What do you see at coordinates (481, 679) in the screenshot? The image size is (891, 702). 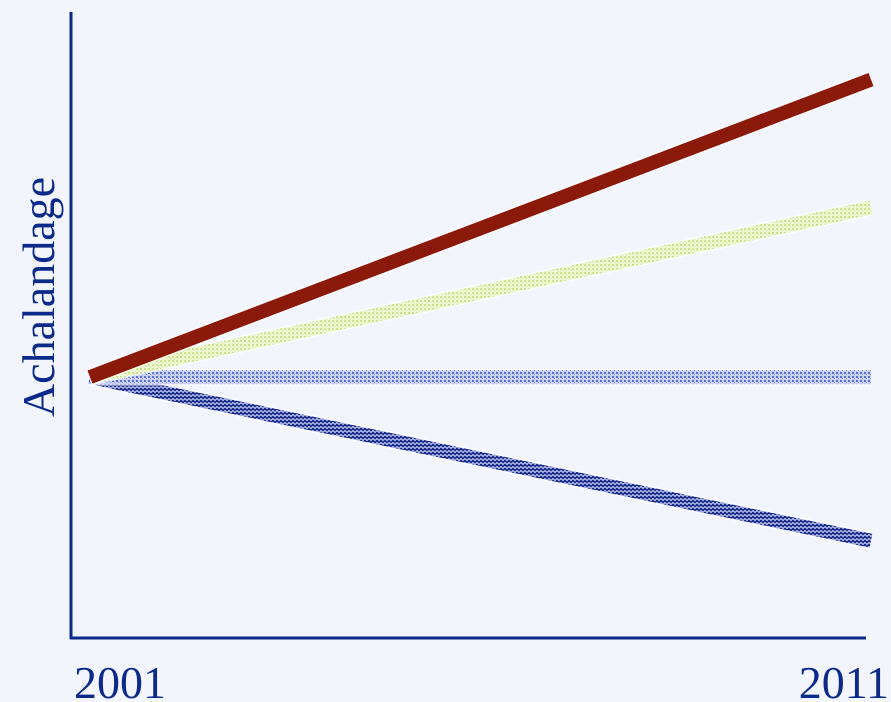 I see `x-tick-labels: 2001 2011` at bounding box center [481, 679].